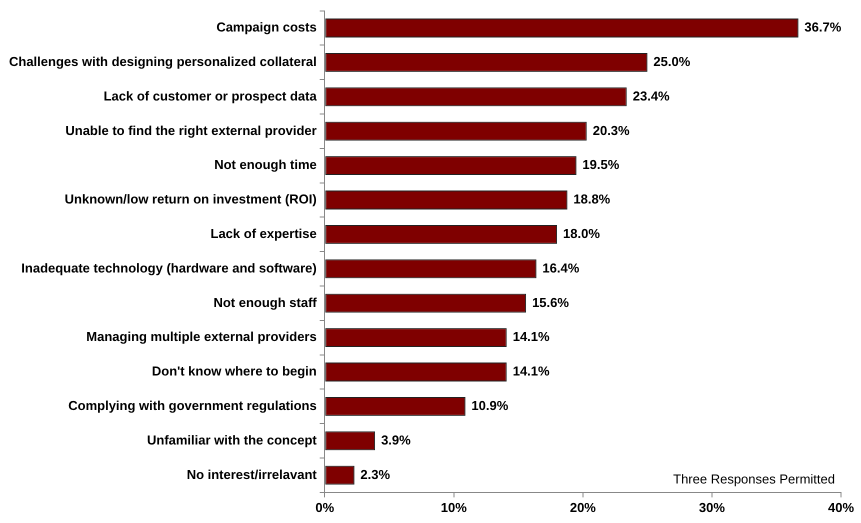 Image resolution: width=861 pixels, height=523 pixels. Describe the element at coordinates (754, 478) in the screenshot. I see `annotation: Three Responses Permitted` at that location.